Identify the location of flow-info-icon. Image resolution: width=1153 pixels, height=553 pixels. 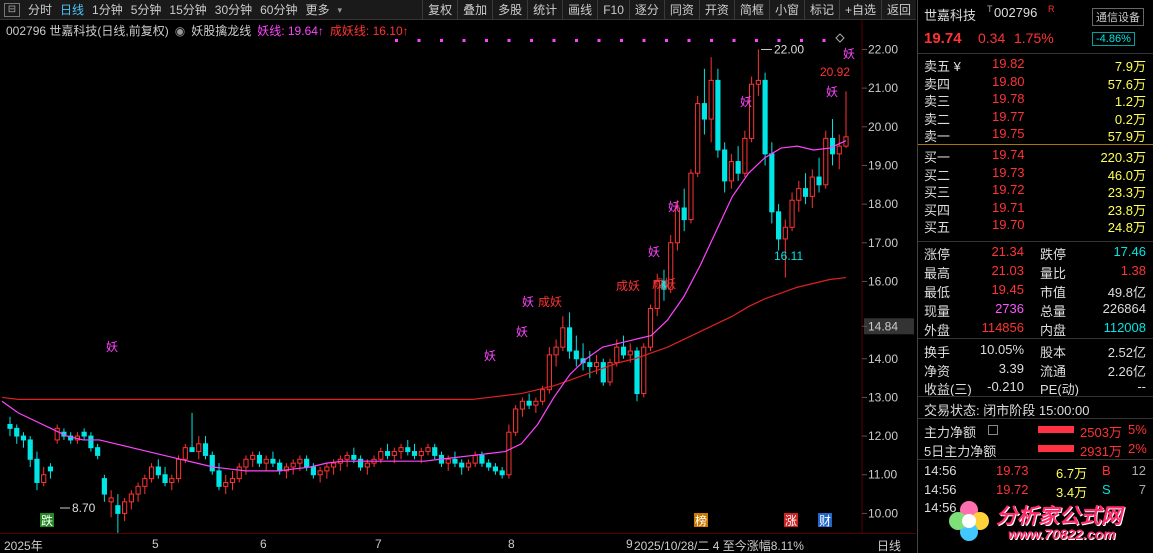
(993, 430).